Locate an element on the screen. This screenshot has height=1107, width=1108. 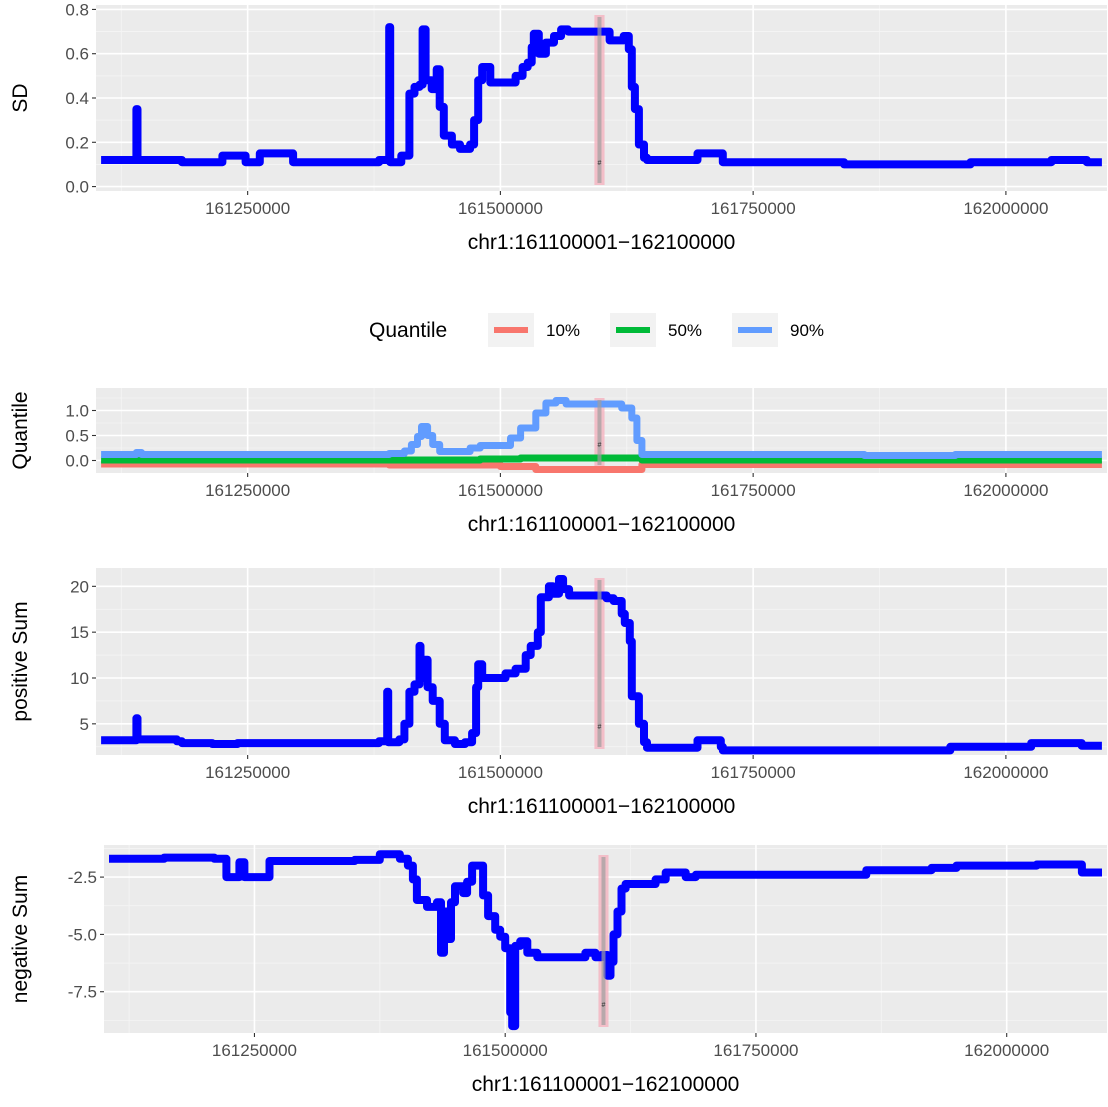
y-tick-label: -5.0 is located at coordinates (82, 934).